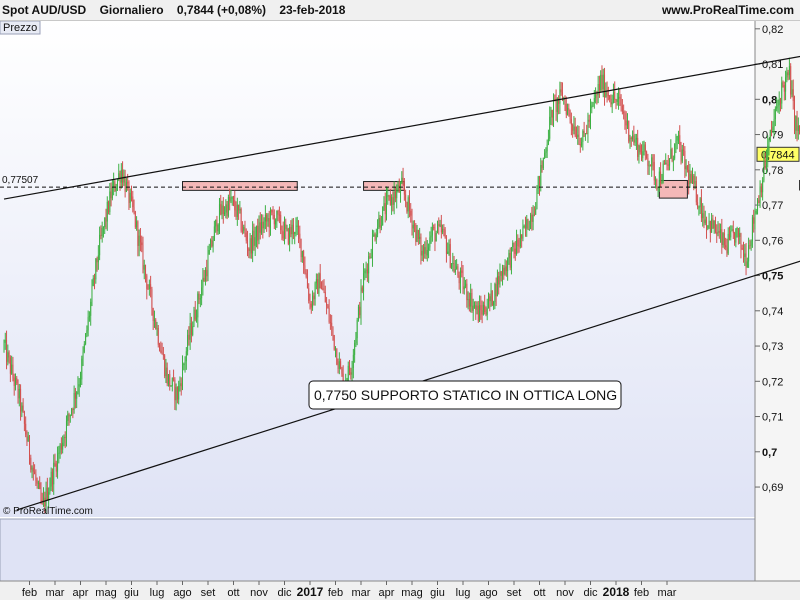  I want to click on x-tick-label: lug, so click(463, 593).